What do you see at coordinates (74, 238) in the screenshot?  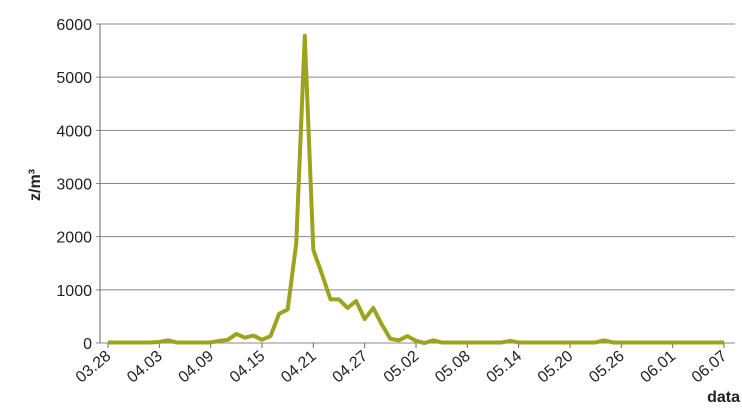 I see `y-tick-label: 2000` at bounding box center [74, 238].